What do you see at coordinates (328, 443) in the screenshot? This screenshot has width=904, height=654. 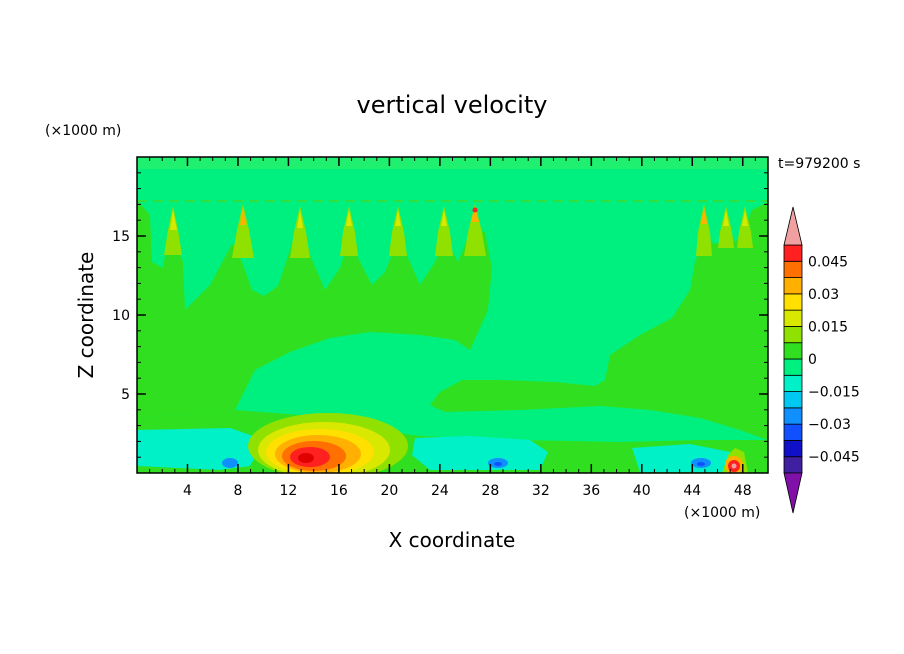 I see `surface-updraft-core` at bounding box center [328, 443].